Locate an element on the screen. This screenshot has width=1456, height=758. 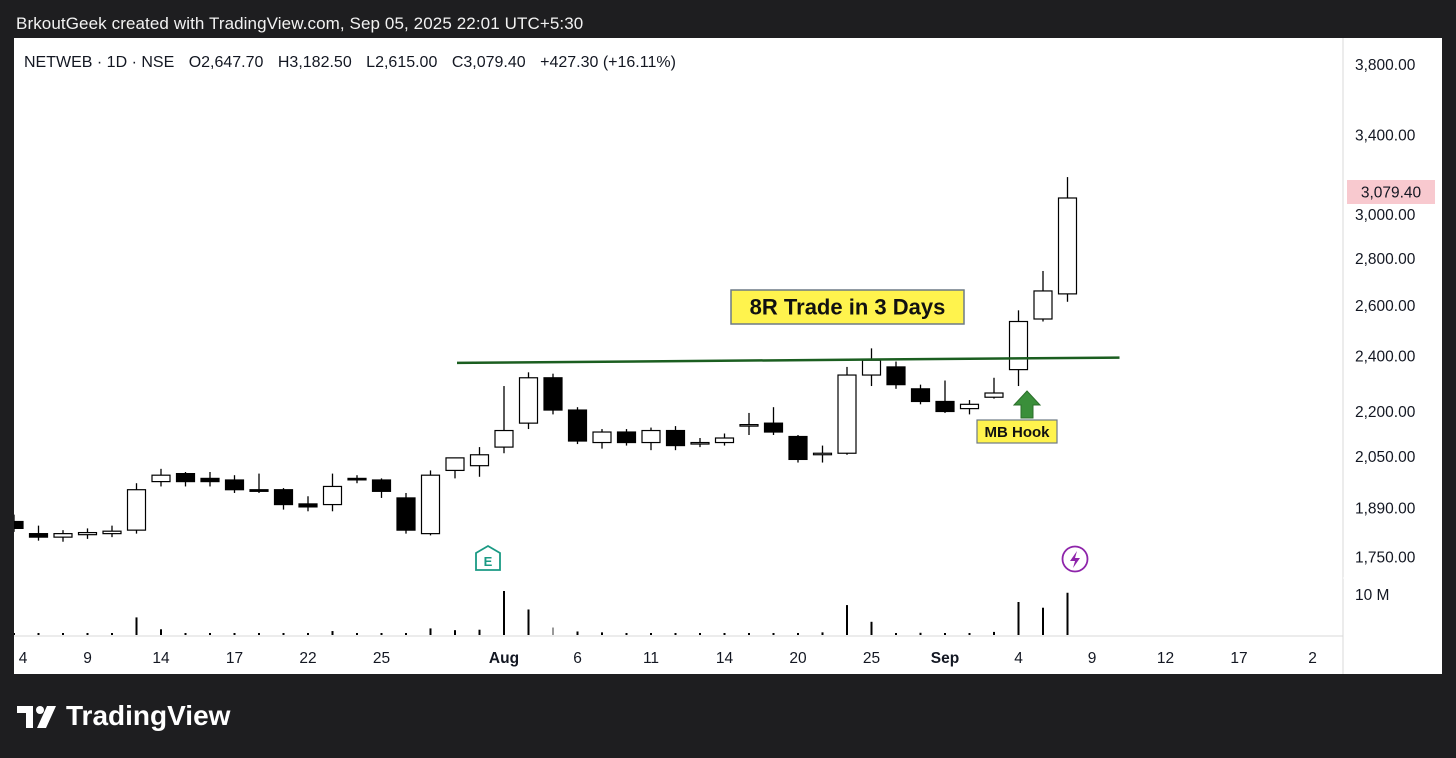
time-tick-label: 20 is located at coordinates (798, 658).